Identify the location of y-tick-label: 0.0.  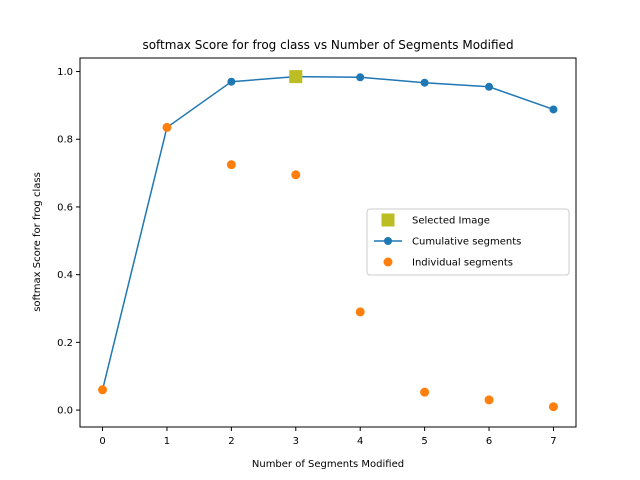
(65, 411).